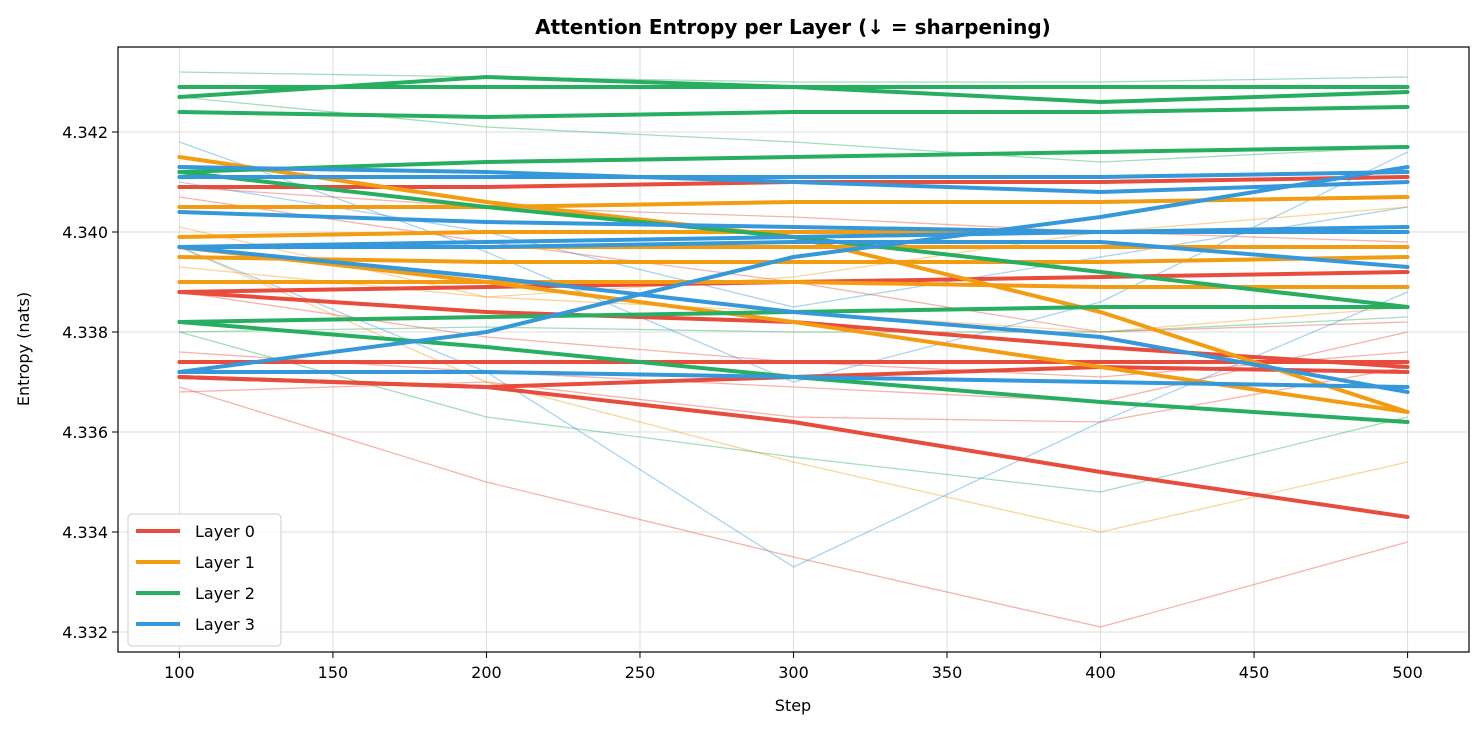 The width and height of the screenshot is (1484, 731). Describe the element at coordinates (225, 562) in the screenshot. I see `legend-label: Layer 1` at that location.